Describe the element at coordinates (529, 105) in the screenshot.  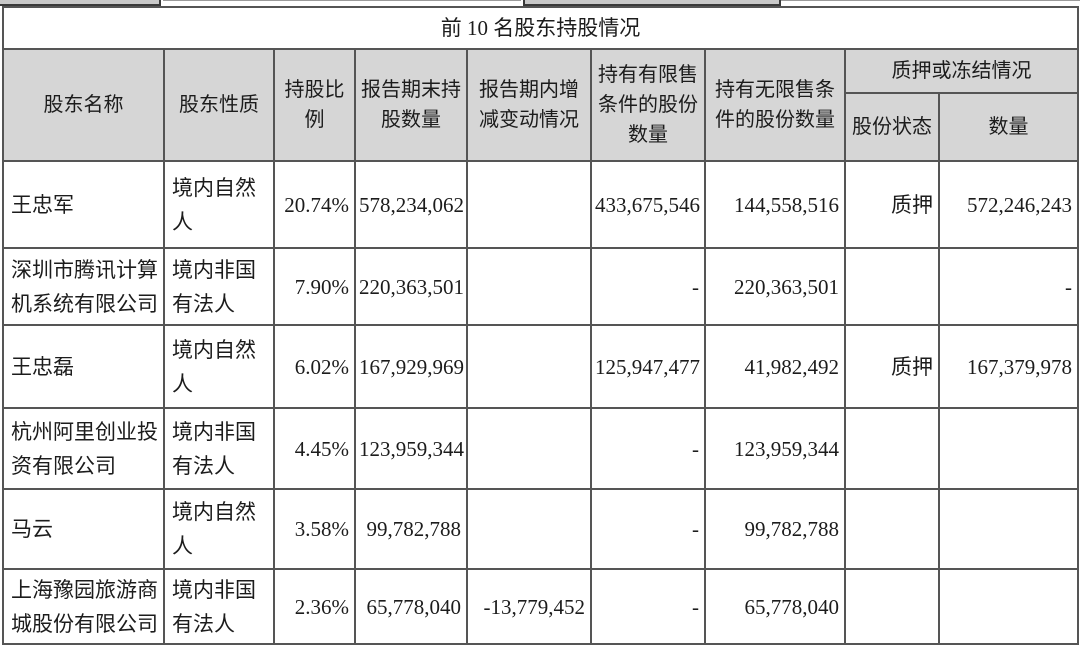
I see `col-header-change-in-period: 报告期内增 减变动情况` at that location.